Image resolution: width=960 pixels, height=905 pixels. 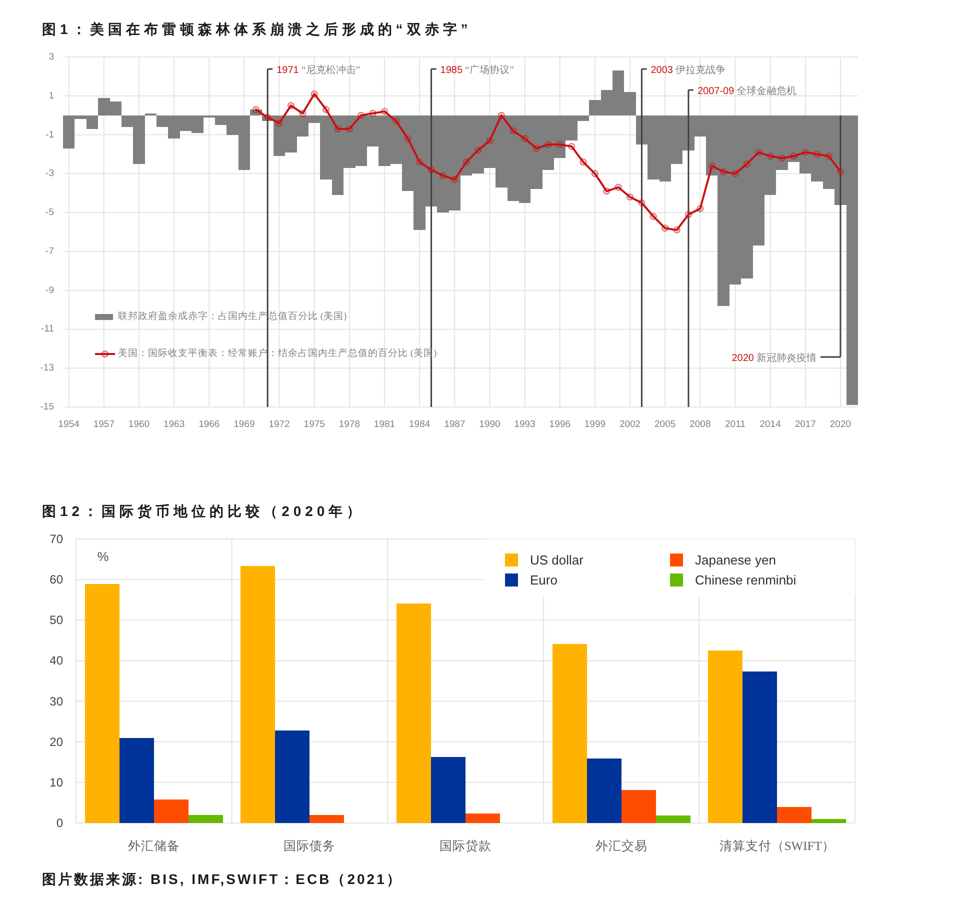 What do you see at coordinates (209, 424) in the screenshot?
I see `x-tick-label: 1966` at bounding box center [209, 424].